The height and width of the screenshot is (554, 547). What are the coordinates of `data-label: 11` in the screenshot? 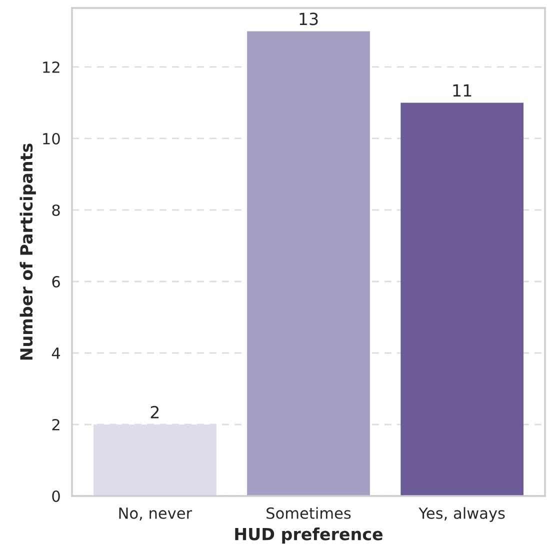 It's located at (462, 90).